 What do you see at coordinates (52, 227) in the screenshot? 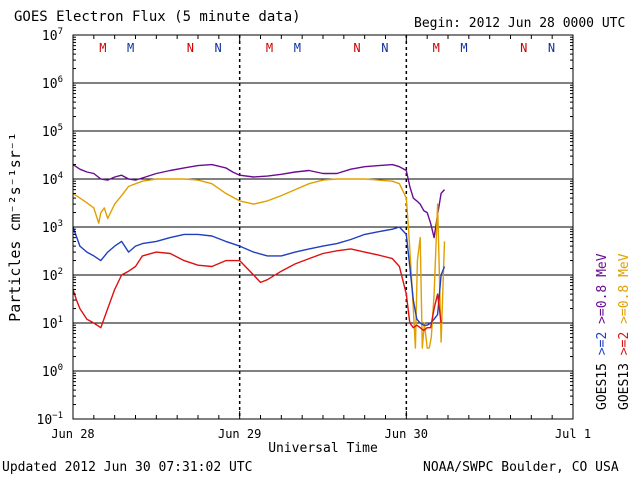
I see `y-tick-label: 10³` at bounding box center [52, 227].